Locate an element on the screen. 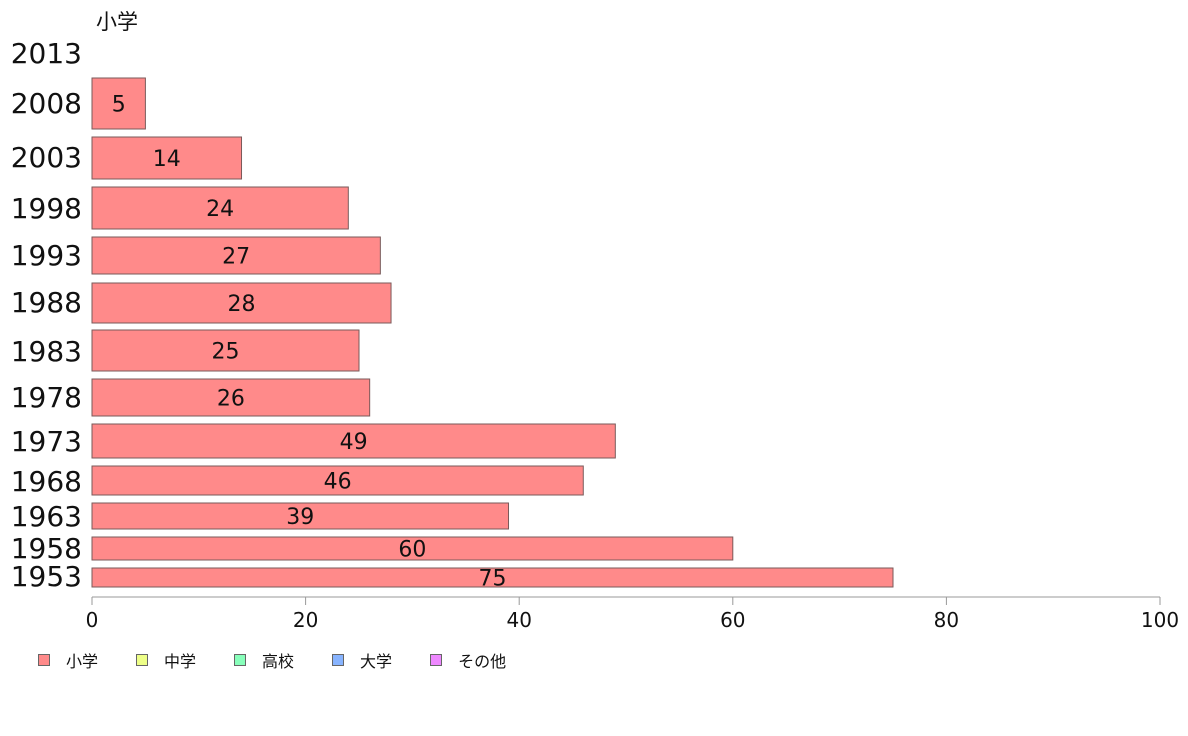 The image size is (1188, 736). legend-item: 小学 is located at coordinates (68, 660).